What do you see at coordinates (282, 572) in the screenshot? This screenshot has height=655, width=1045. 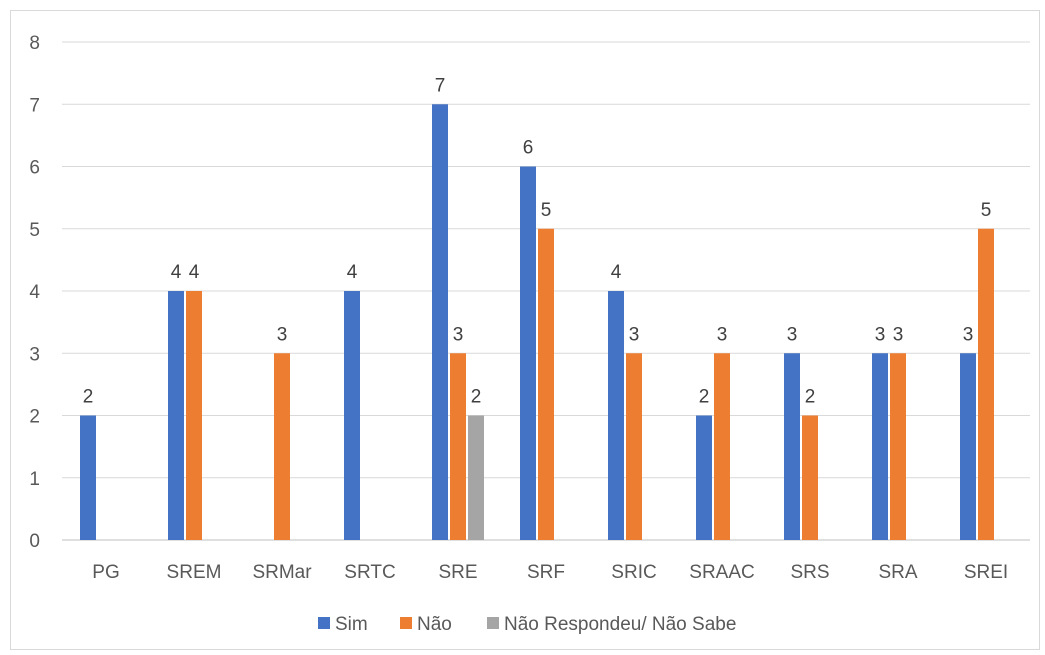 I see `x-tick-label: SRMar` at bounding box center [282, 572].